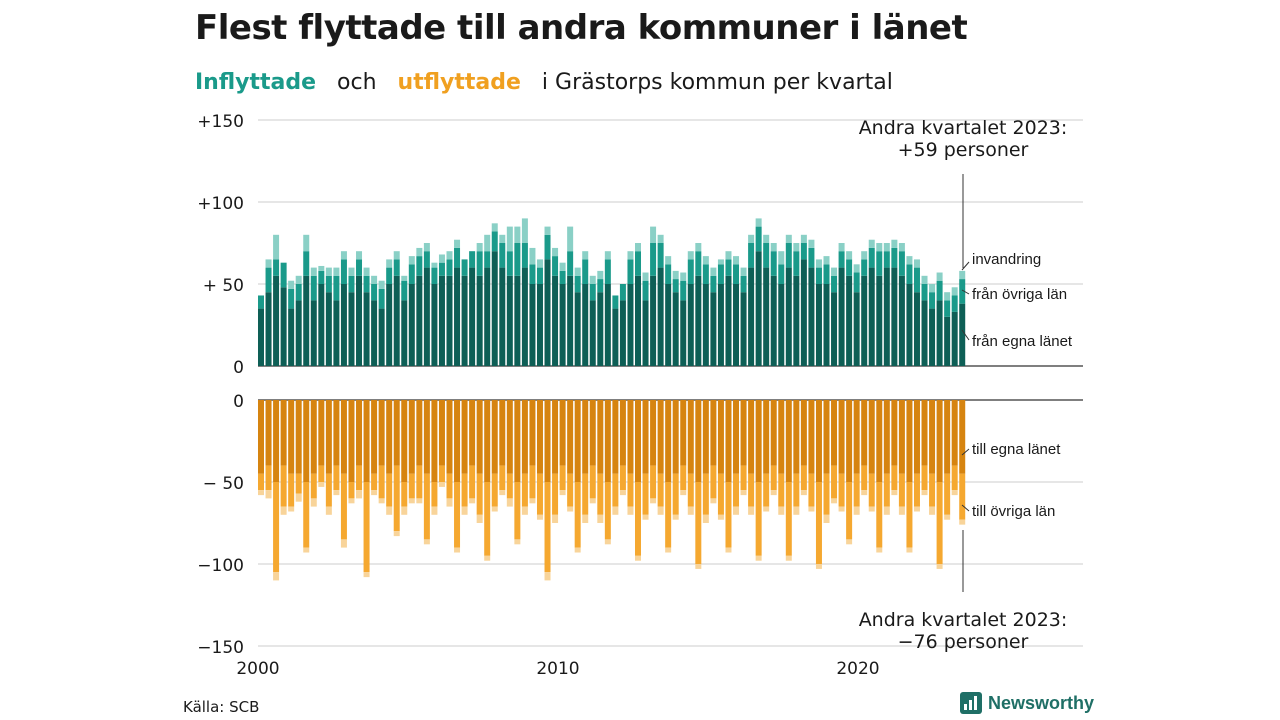 The width and height of the screenshot is (1280, 720). I want to click on annotation-bottom-line2: −76 personer, so click(963, 642).